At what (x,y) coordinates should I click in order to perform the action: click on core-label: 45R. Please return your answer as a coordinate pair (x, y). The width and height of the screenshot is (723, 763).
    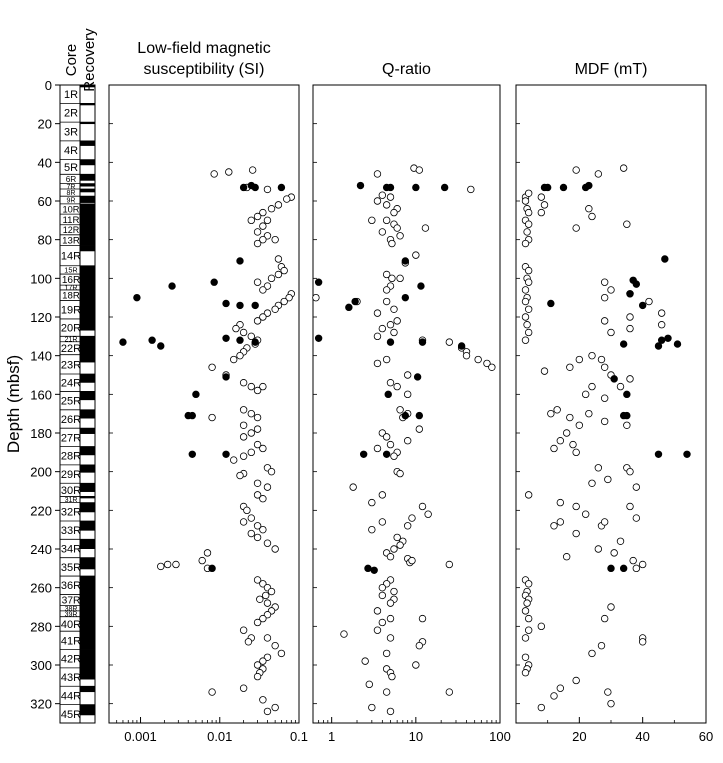
    Looking at the image, I should click on (71, 715).